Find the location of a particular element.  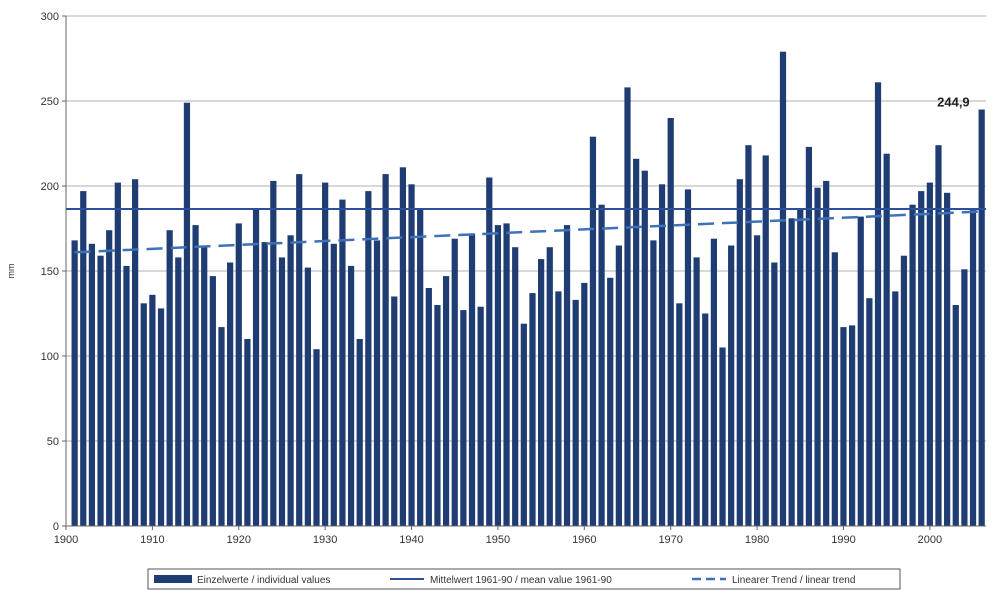

trend-line is located at coordinates (528, 232).